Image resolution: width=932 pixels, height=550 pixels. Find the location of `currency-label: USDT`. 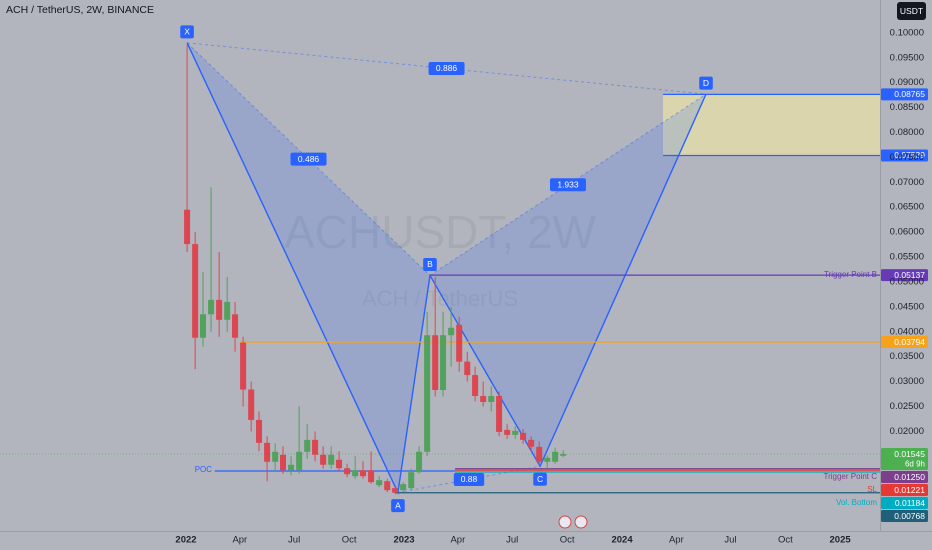

currency-label: USDT is located at coordinates (911, 11).